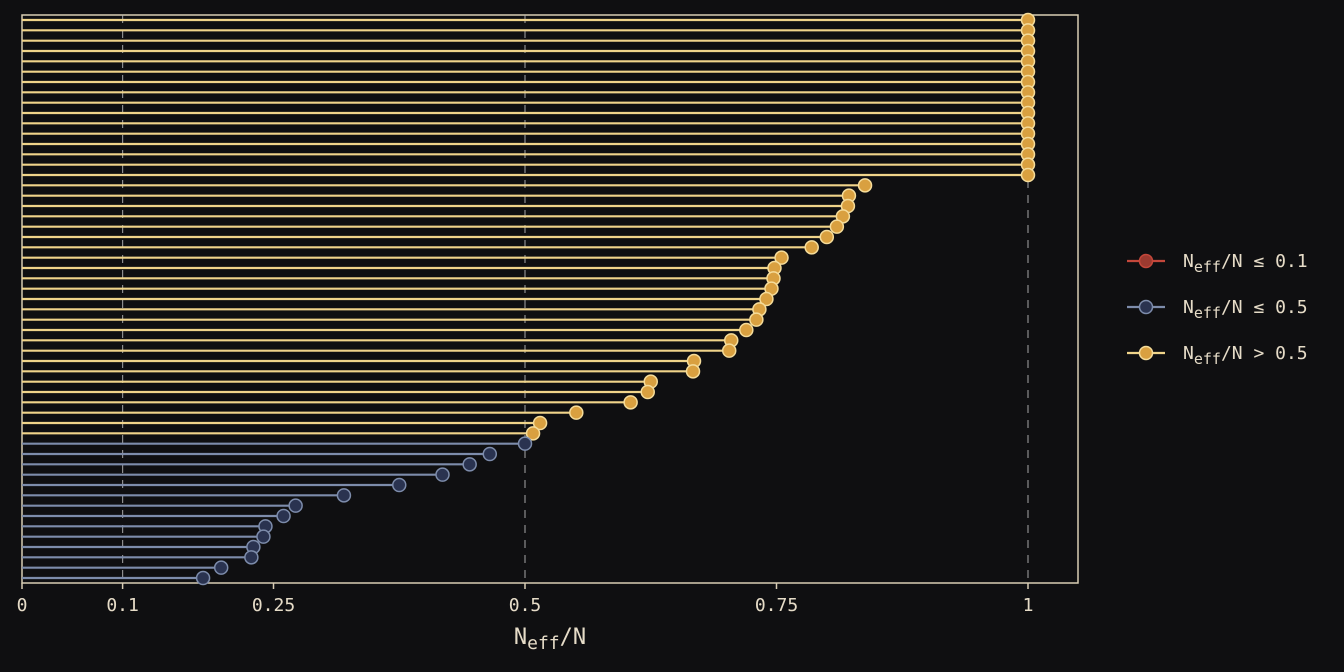 The height and width of the screenshot is (672, 1344). I want to click on legend: Neff/N ≤ 0.1 Neff/N ≤ 0.5 Neff/N > 0.5, so click(1217, 309).